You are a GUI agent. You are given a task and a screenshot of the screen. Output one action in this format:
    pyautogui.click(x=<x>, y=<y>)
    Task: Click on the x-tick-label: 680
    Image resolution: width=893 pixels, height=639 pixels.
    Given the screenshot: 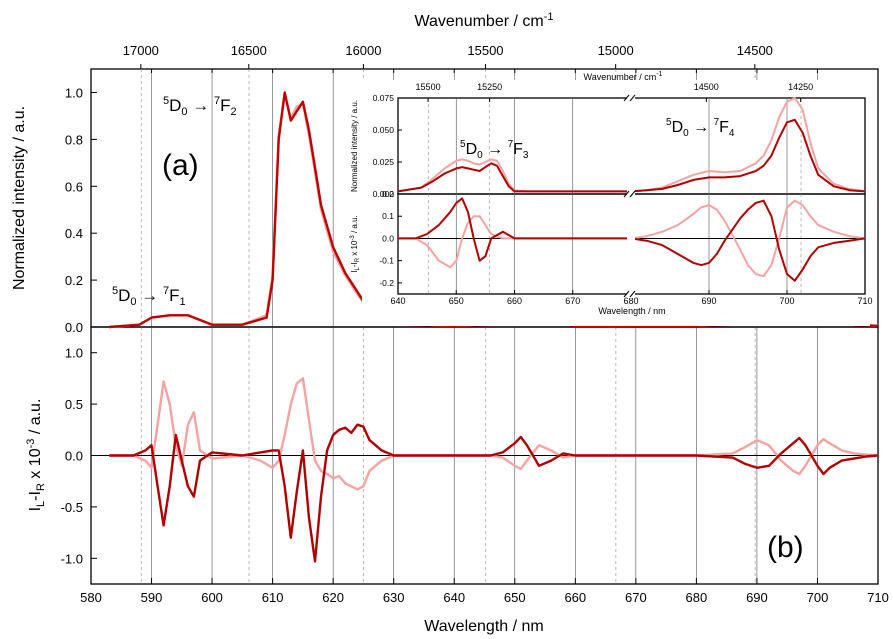 What is the action you would take?
    pyautogui.click(x=697, y=597)
    